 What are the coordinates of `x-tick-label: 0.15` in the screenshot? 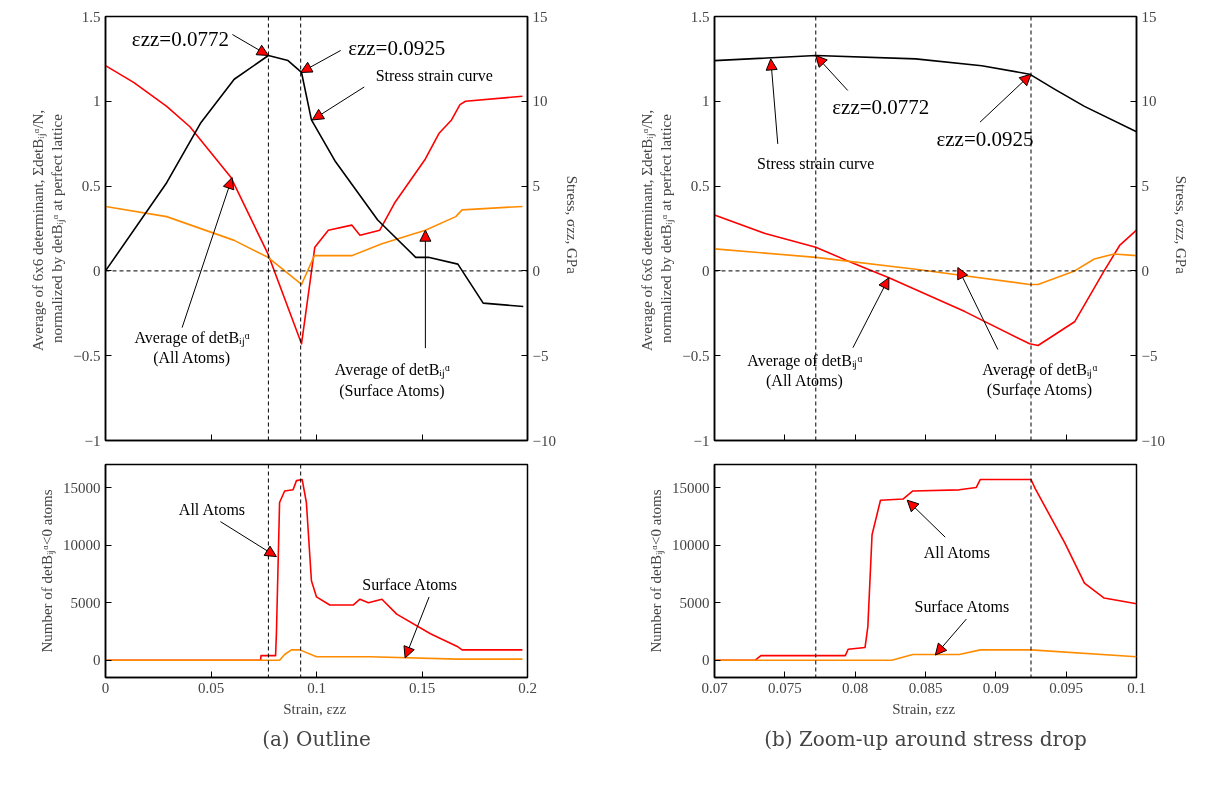 It's located at (422, 687).